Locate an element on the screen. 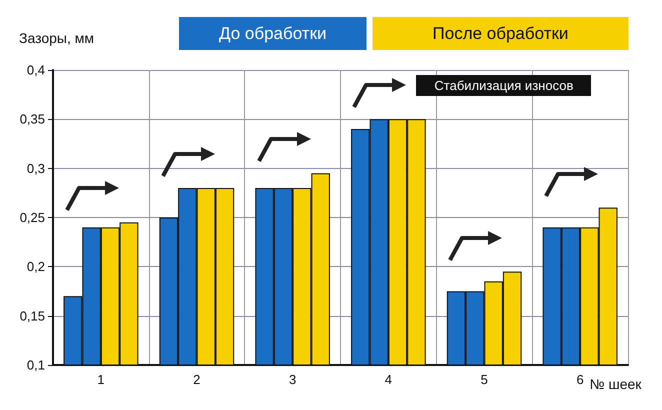 This screenshot has height=410, width=662. x-axis-title: № шеек is located at coordinates (616, 384).